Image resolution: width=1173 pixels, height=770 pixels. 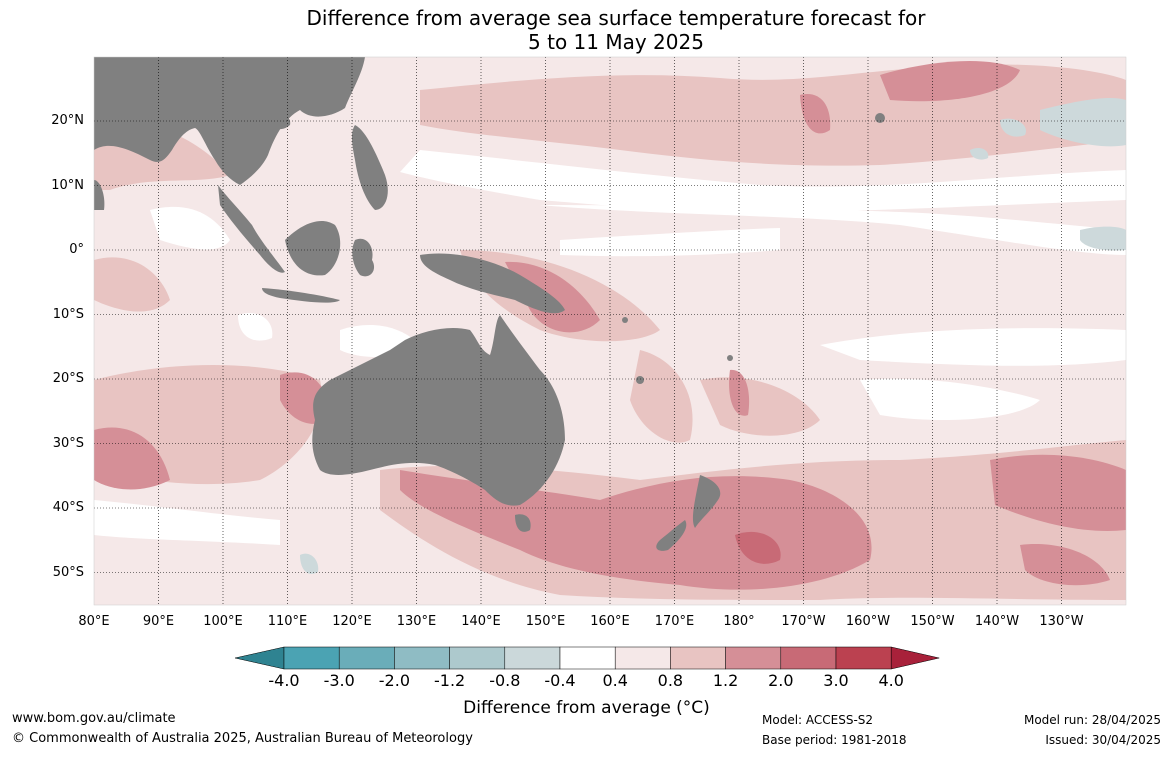 What do you see at coordinates (880, 118) in the screenshot?
I see `hawaii` at bounding box center [880, 118].